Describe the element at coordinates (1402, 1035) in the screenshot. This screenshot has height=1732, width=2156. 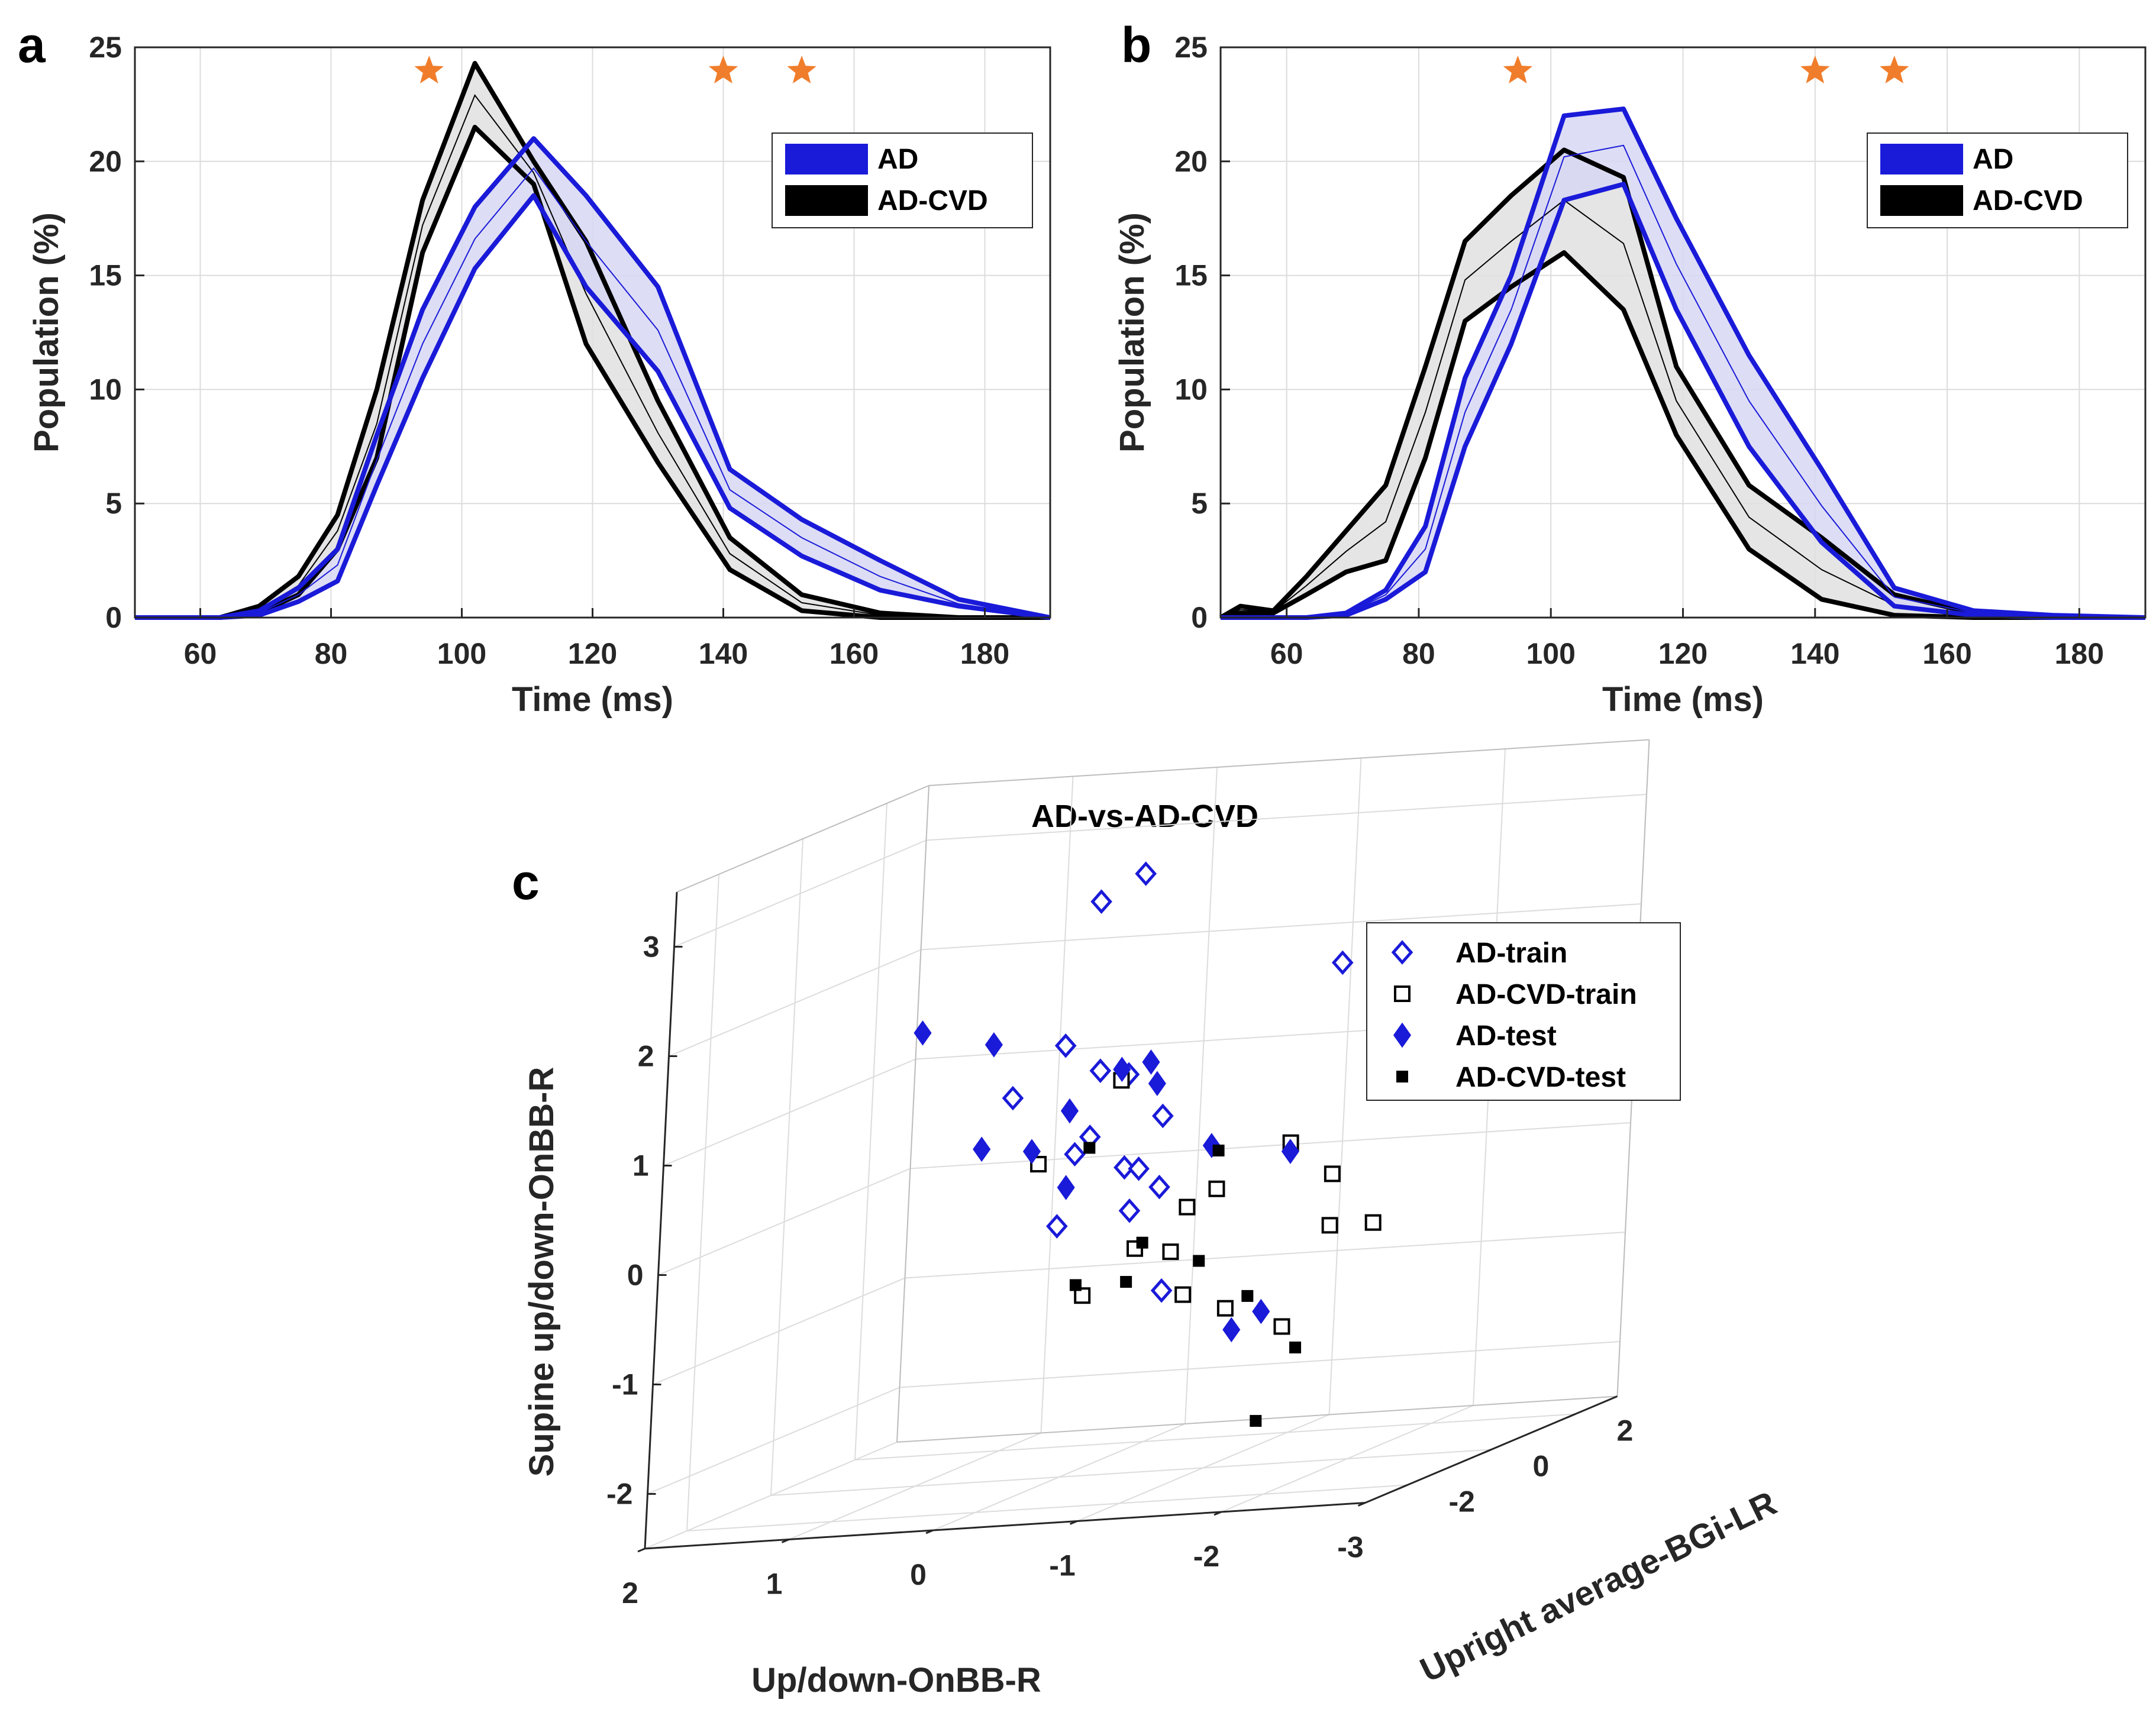
I see `legend-marker-ad-test` at that location.